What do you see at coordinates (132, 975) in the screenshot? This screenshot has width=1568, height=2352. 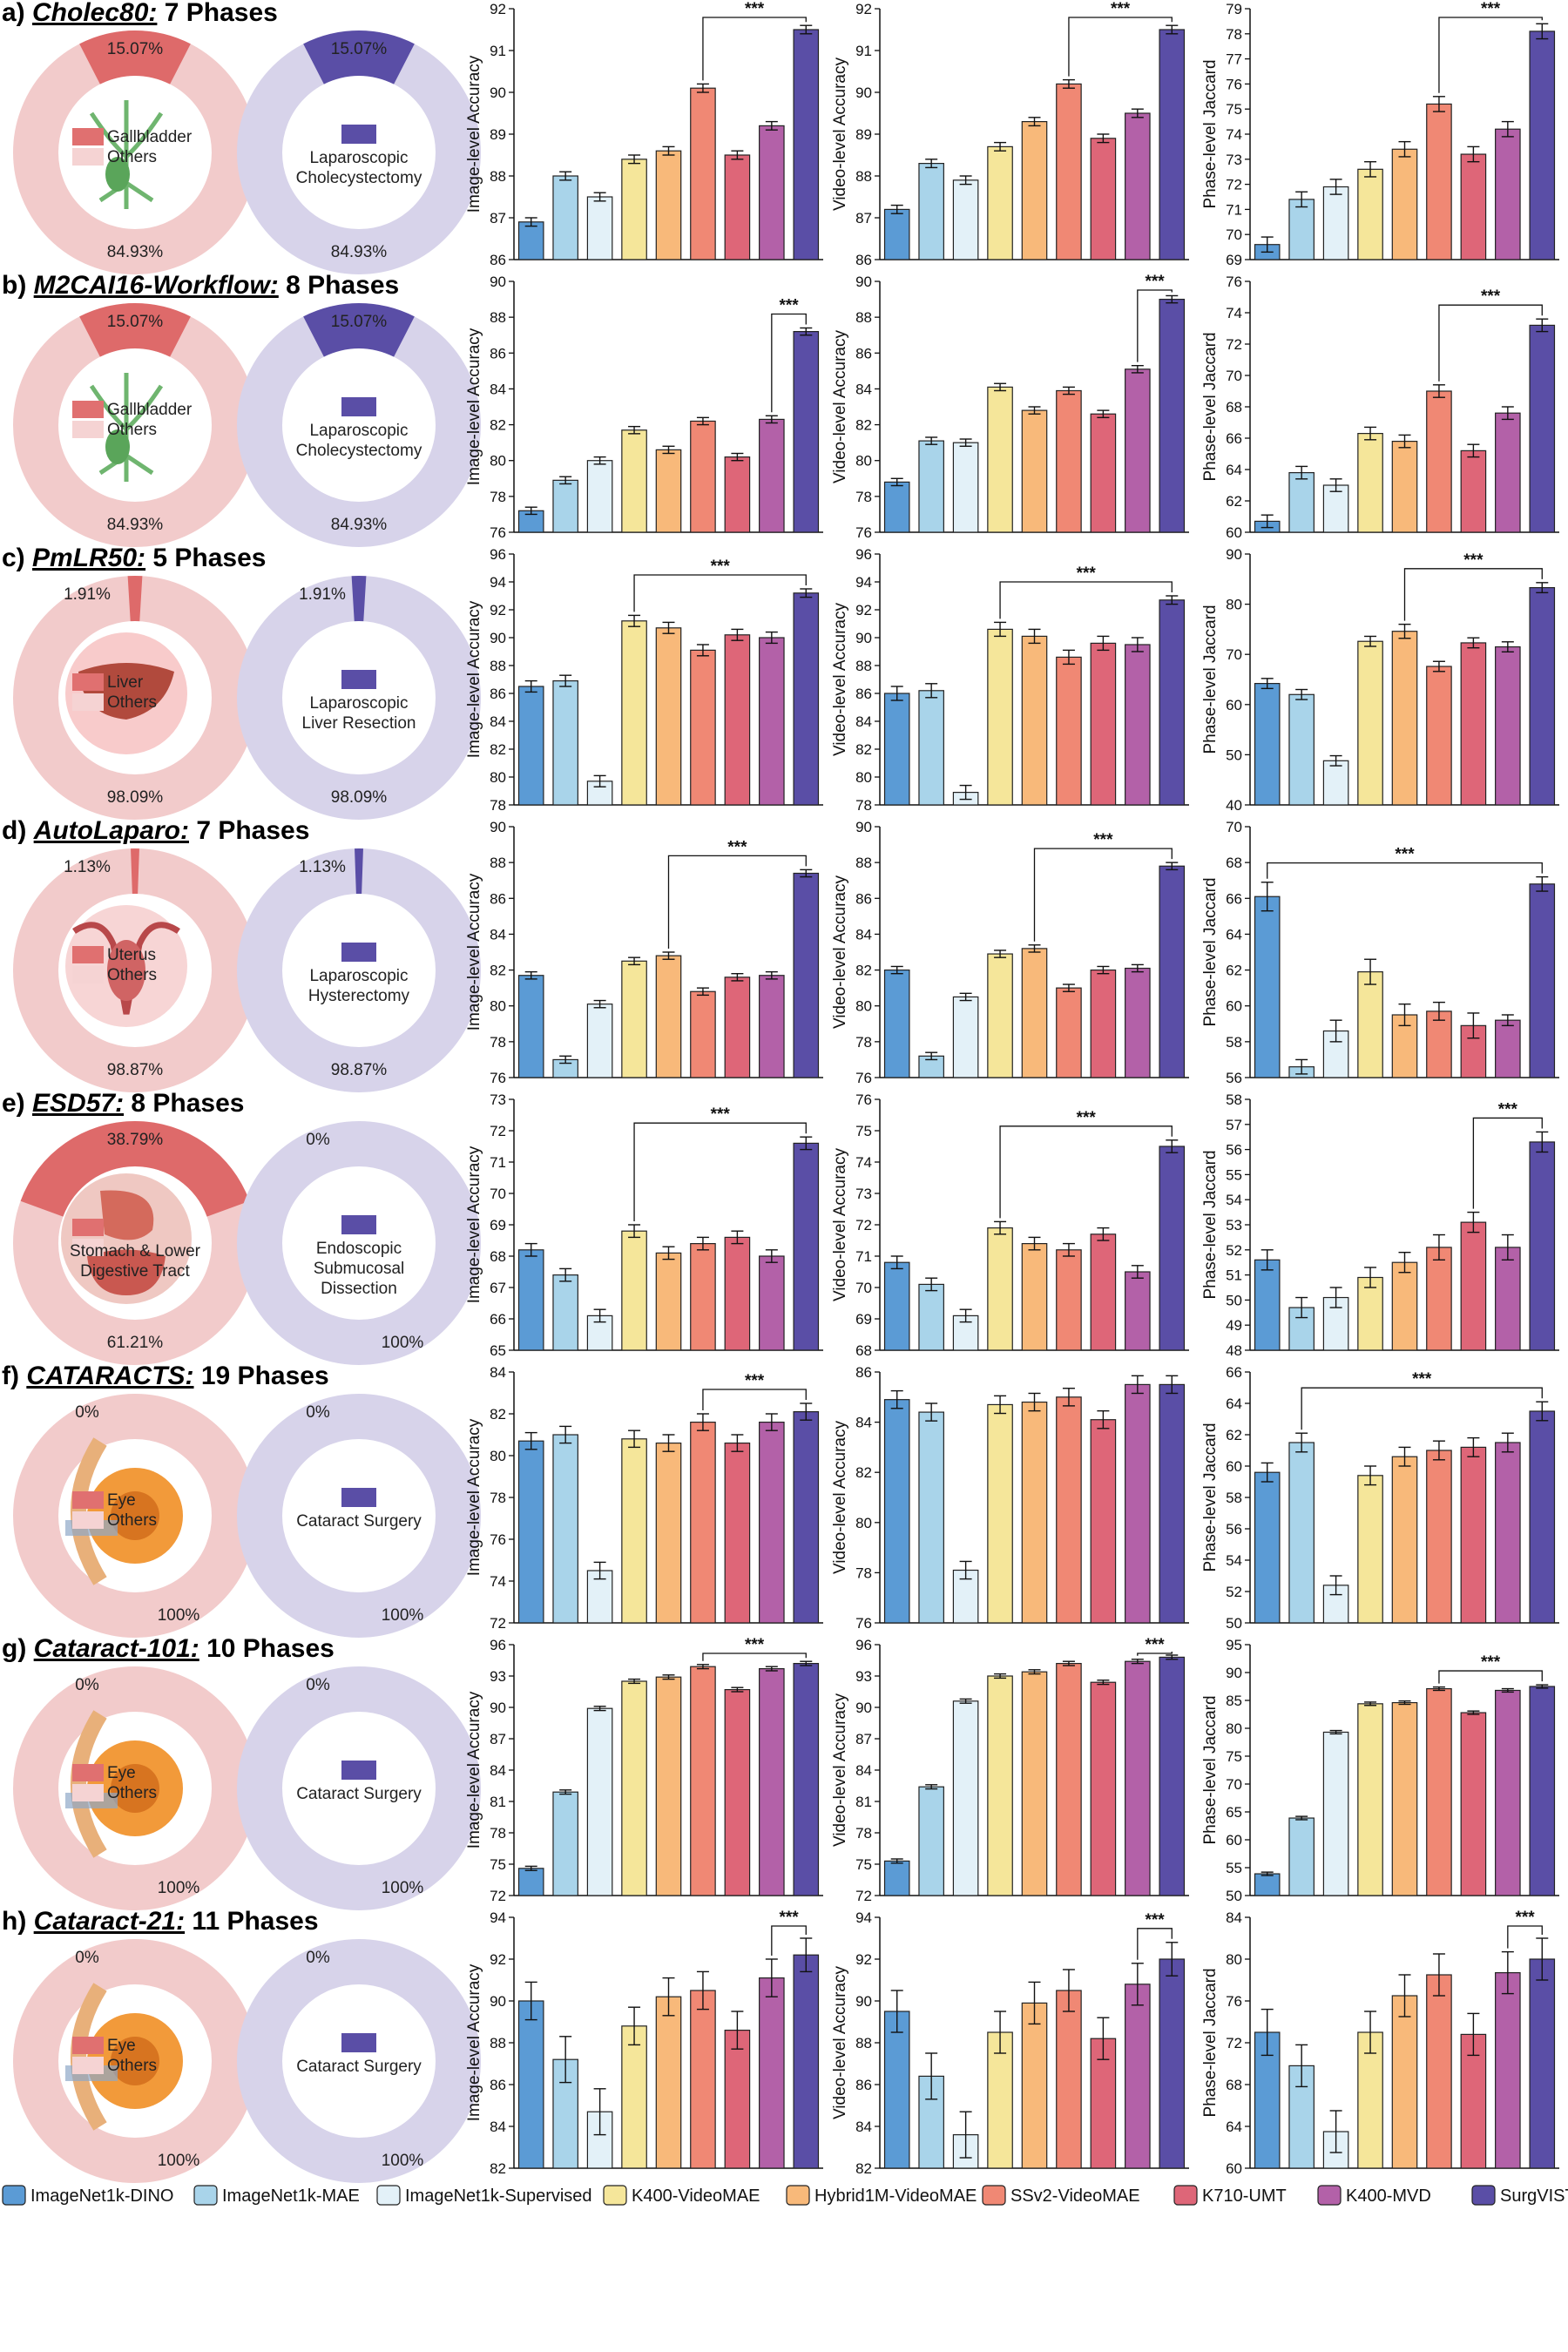 I see `others-label: Others` at bounding box center [132, 975].